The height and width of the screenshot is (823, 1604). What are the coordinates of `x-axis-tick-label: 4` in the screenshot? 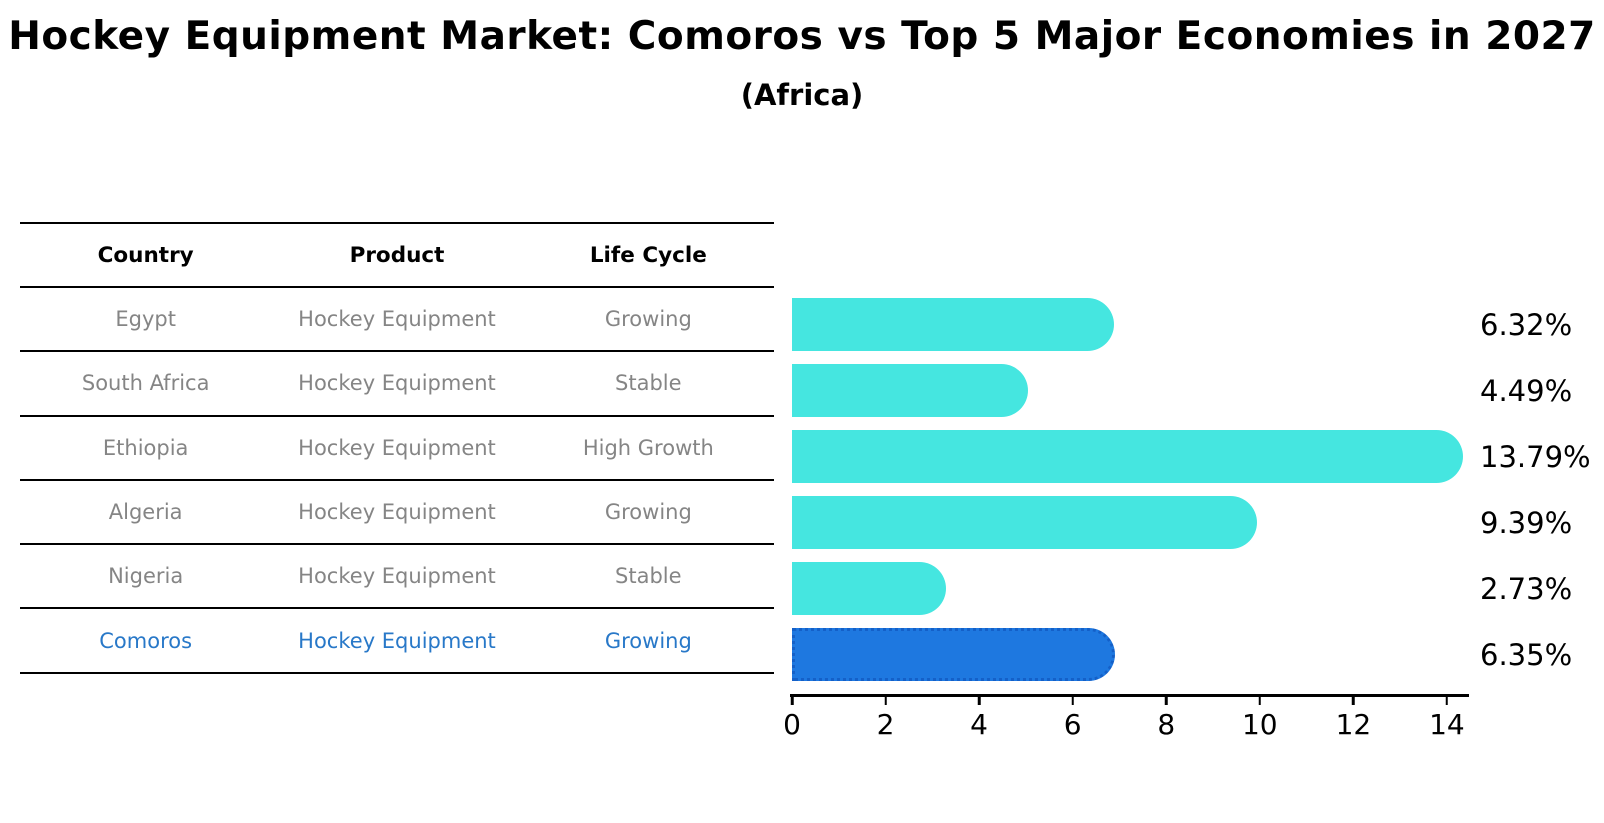 It's located at (979, 724).